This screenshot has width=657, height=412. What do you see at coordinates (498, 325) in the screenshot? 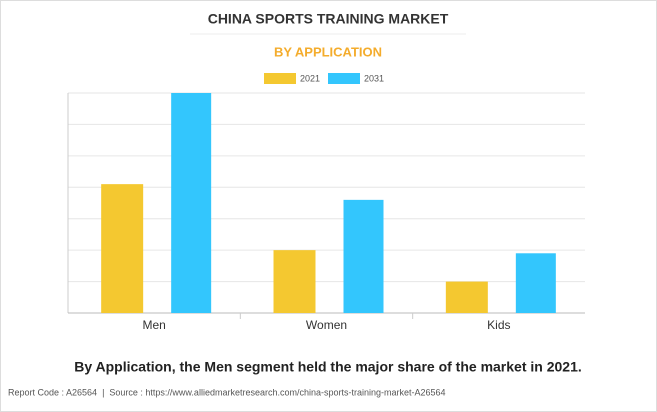
I see `x-tick-label: Kids` at bounding box center [498, 325].